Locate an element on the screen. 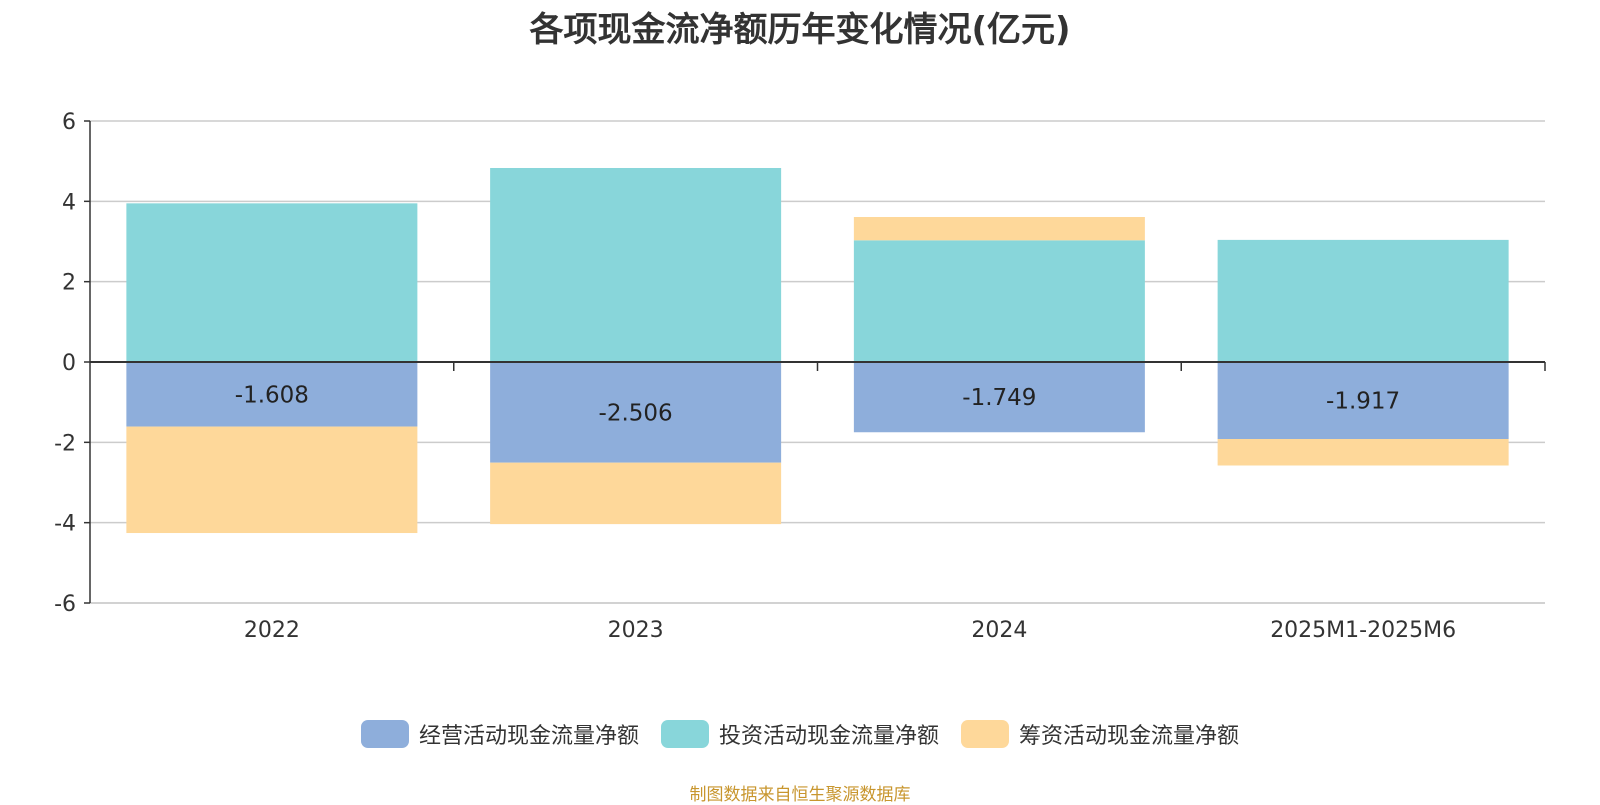 This screenshot has height=805, width=1600. bar-segment-investing-2024 is located at coordinates (999, 301).